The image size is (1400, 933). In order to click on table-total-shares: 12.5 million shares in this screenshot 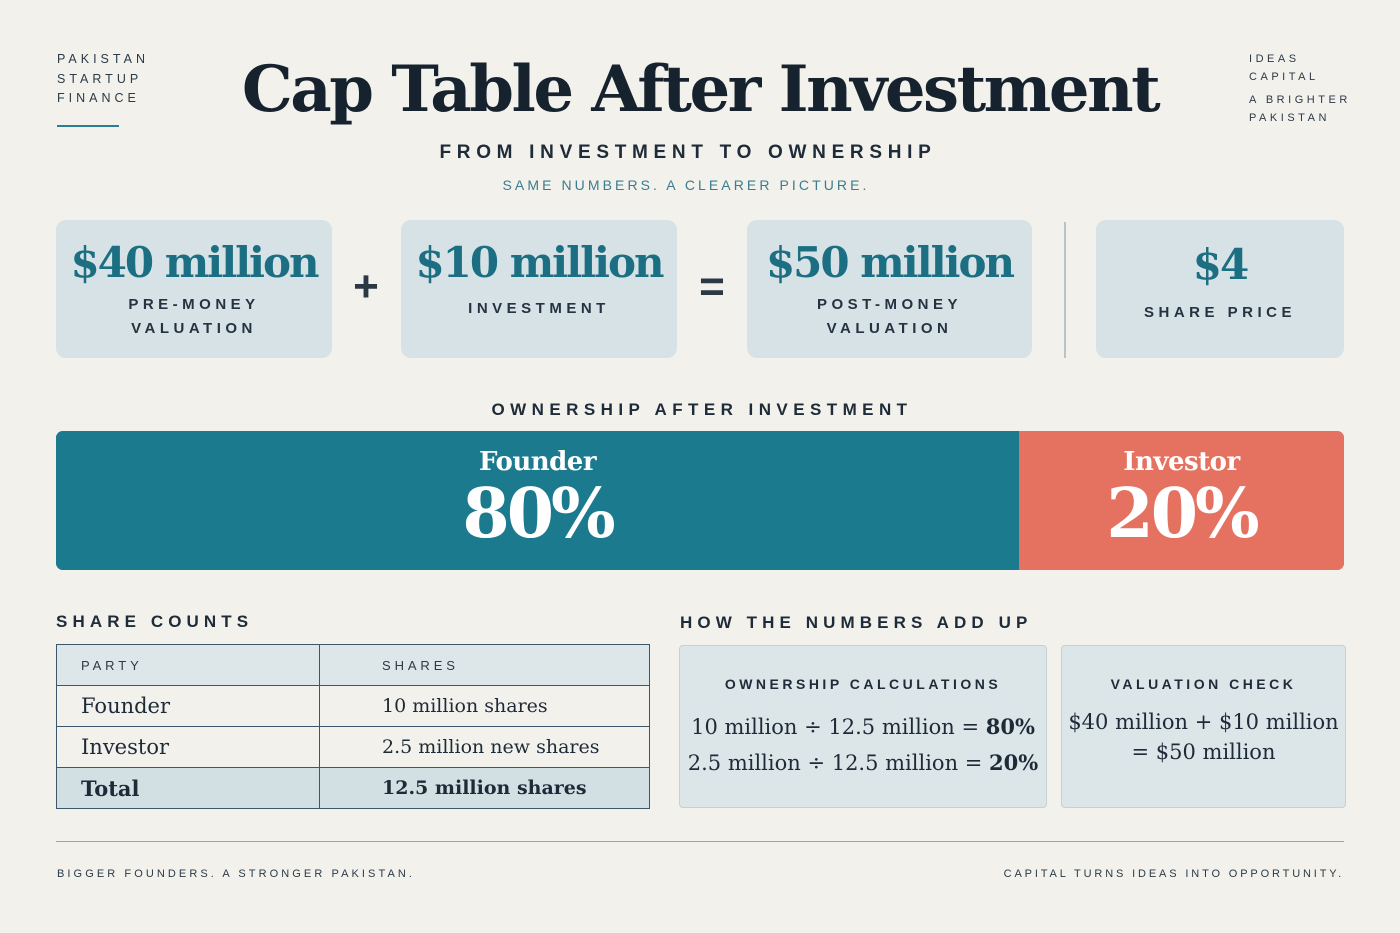, I will do `click(484, 788)`.